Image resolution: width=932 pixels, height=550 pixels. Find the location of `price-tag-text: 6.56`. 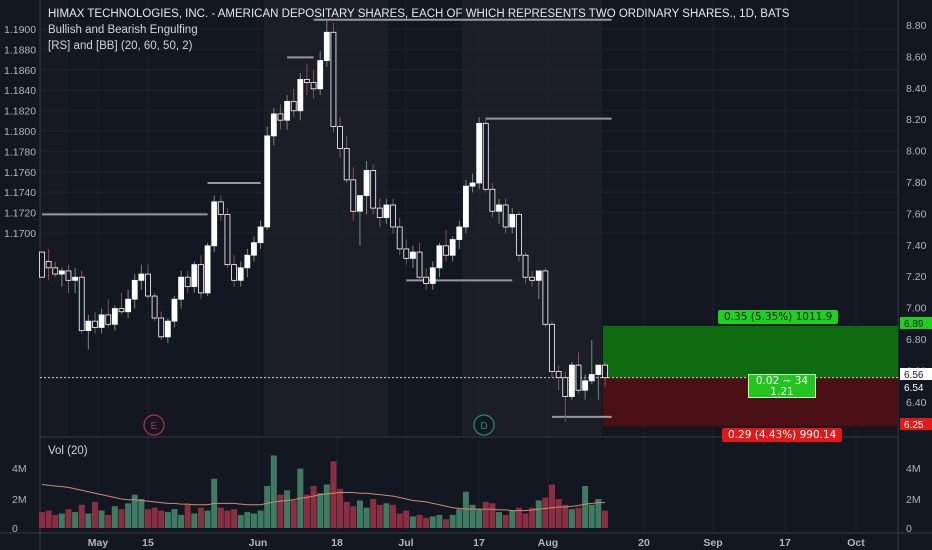

price-tag-text: 6.56 is located at coordinates (914, 375).